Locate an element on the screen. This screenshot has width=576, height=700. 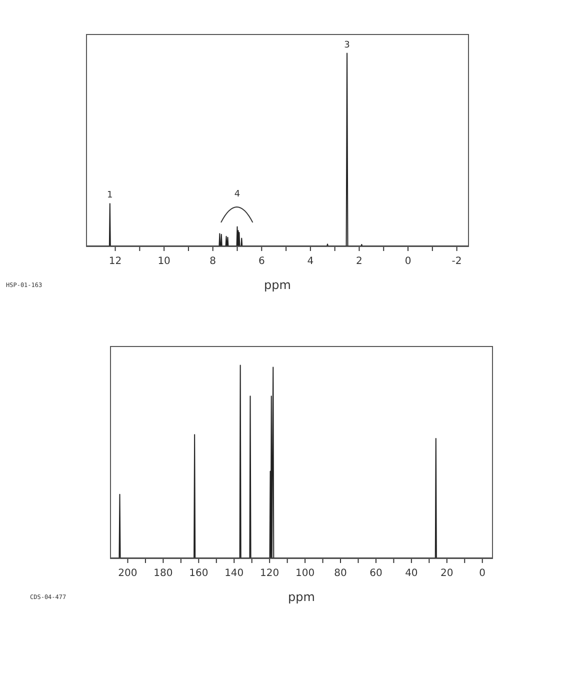
annotation: 4 is located at coordinates (237, 195).